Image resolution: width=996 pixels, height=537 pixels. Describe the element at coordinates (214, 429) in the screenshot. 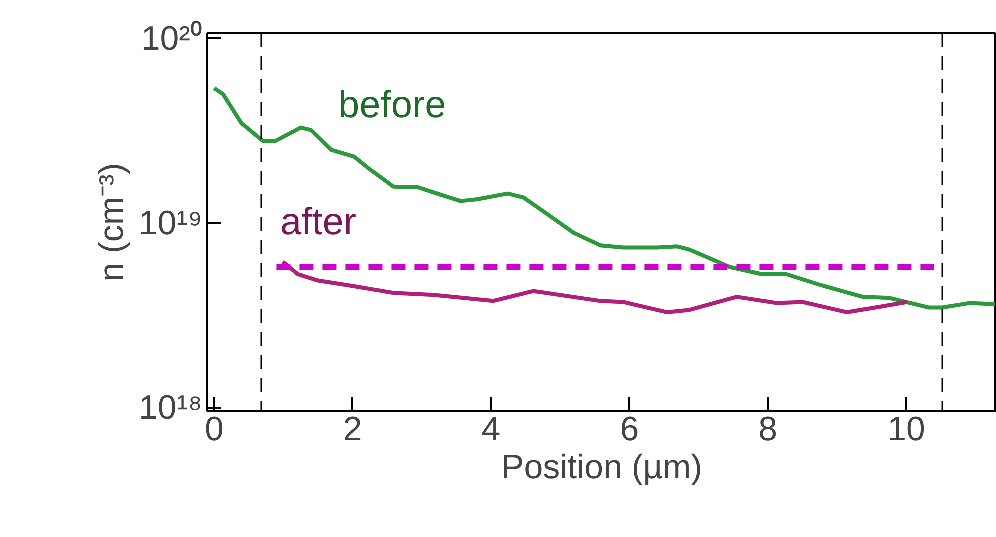

I see `x-tick-label: 0` at that location.